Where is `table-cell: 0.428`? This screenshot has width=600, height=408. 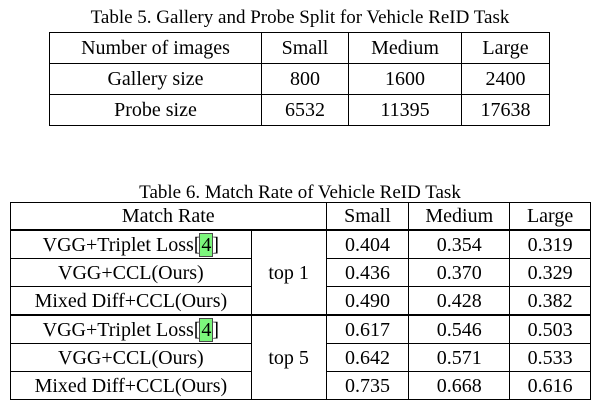
table-cell: 0.428 is located at coordinates (459, 301).